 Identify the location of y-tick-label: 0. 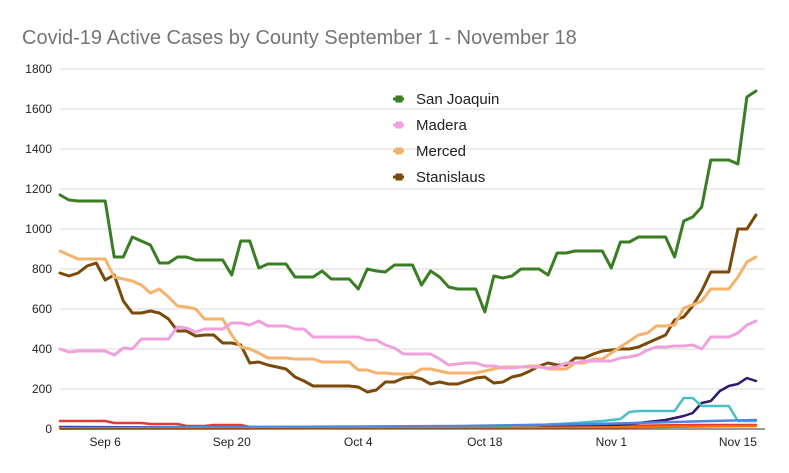
(48, 429).